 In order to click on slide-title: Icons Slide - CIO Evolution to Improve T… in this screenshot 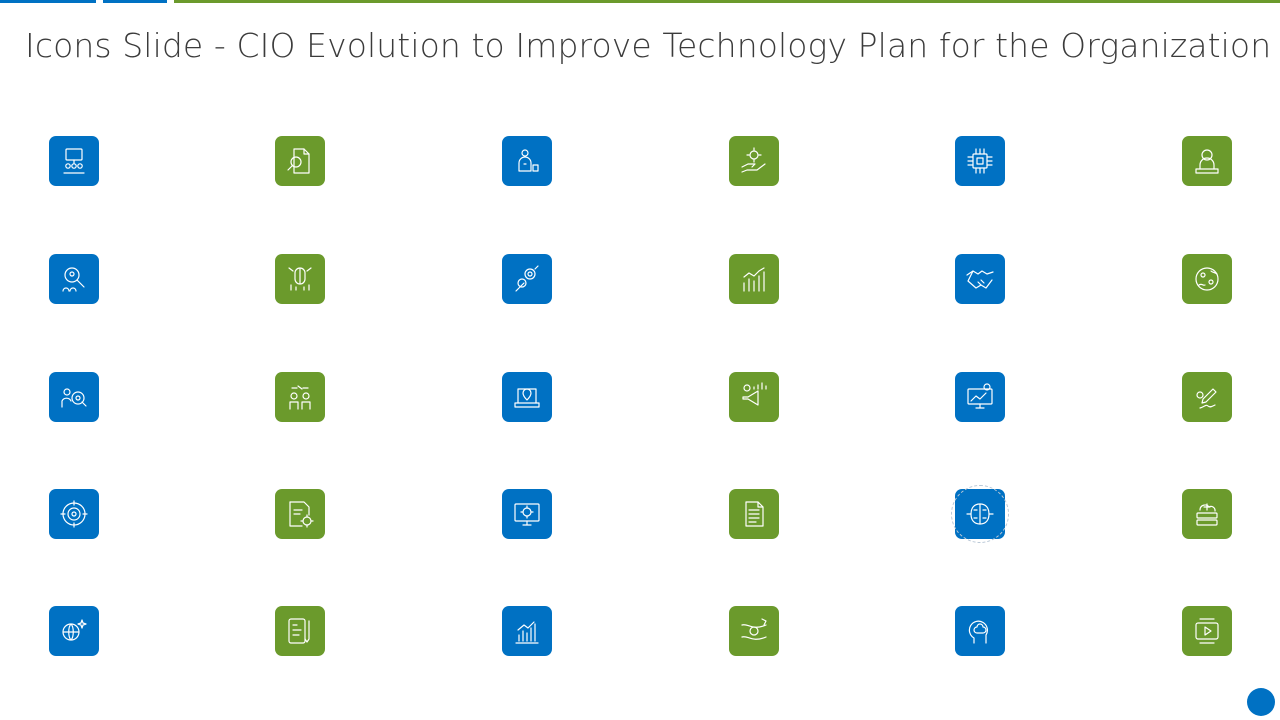, I will do `click(648, 45)`.